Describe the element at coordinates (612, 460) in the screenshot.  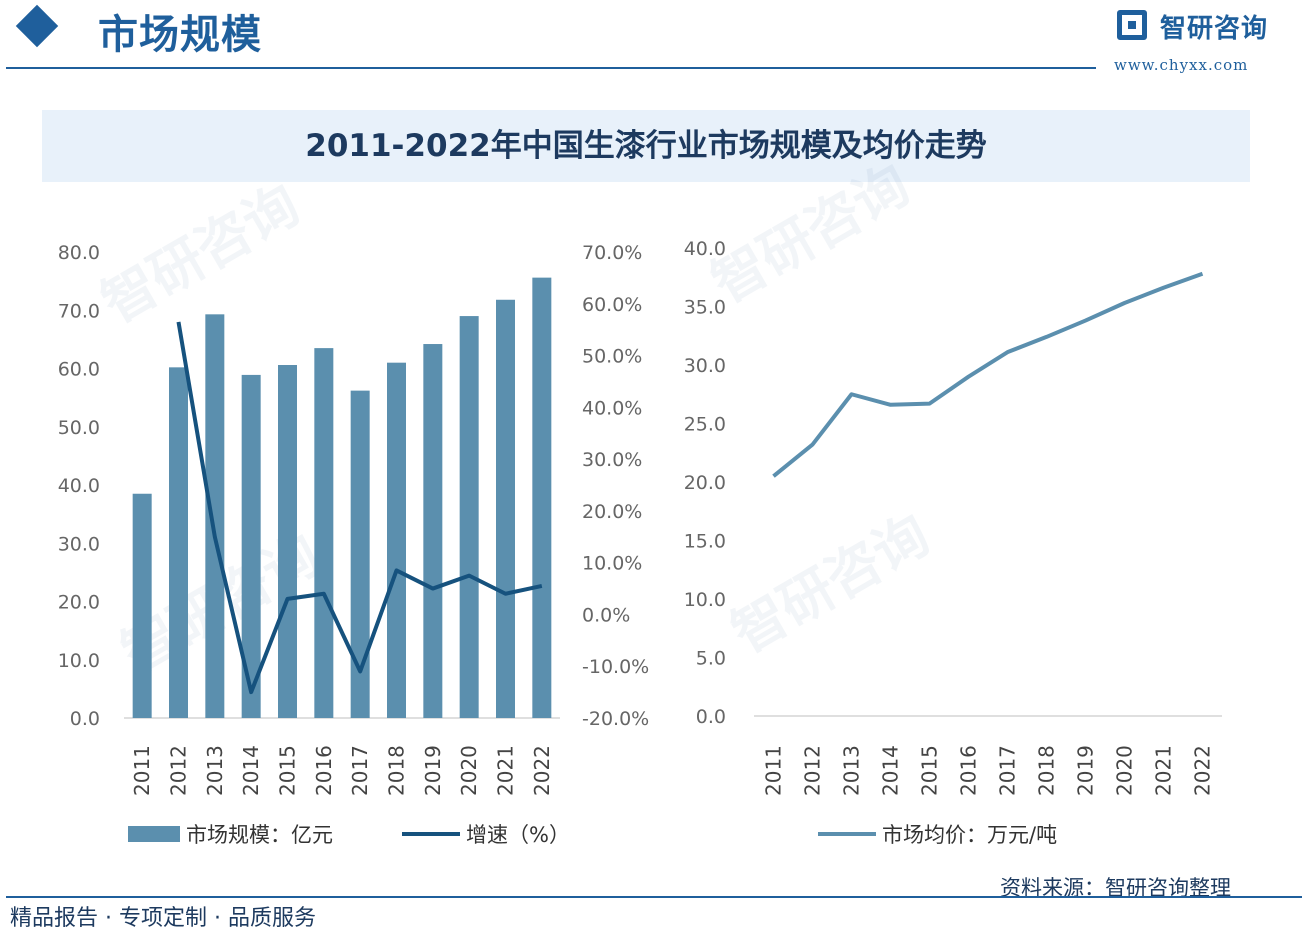
I see `y-tick-right: 30.0%` at that location.